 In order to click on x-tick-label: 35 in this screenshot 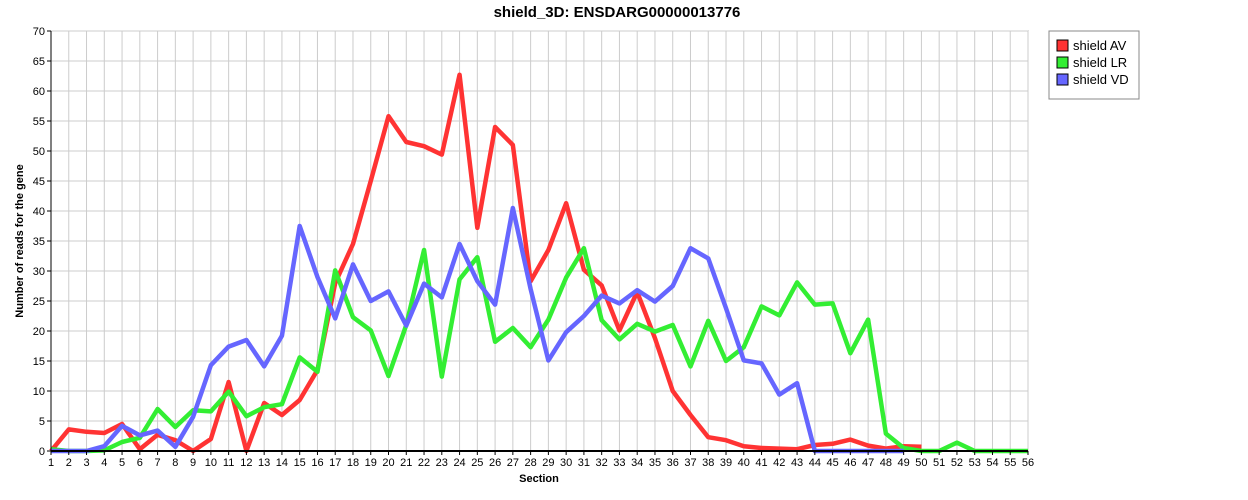, I will do `click(655, 463)`.